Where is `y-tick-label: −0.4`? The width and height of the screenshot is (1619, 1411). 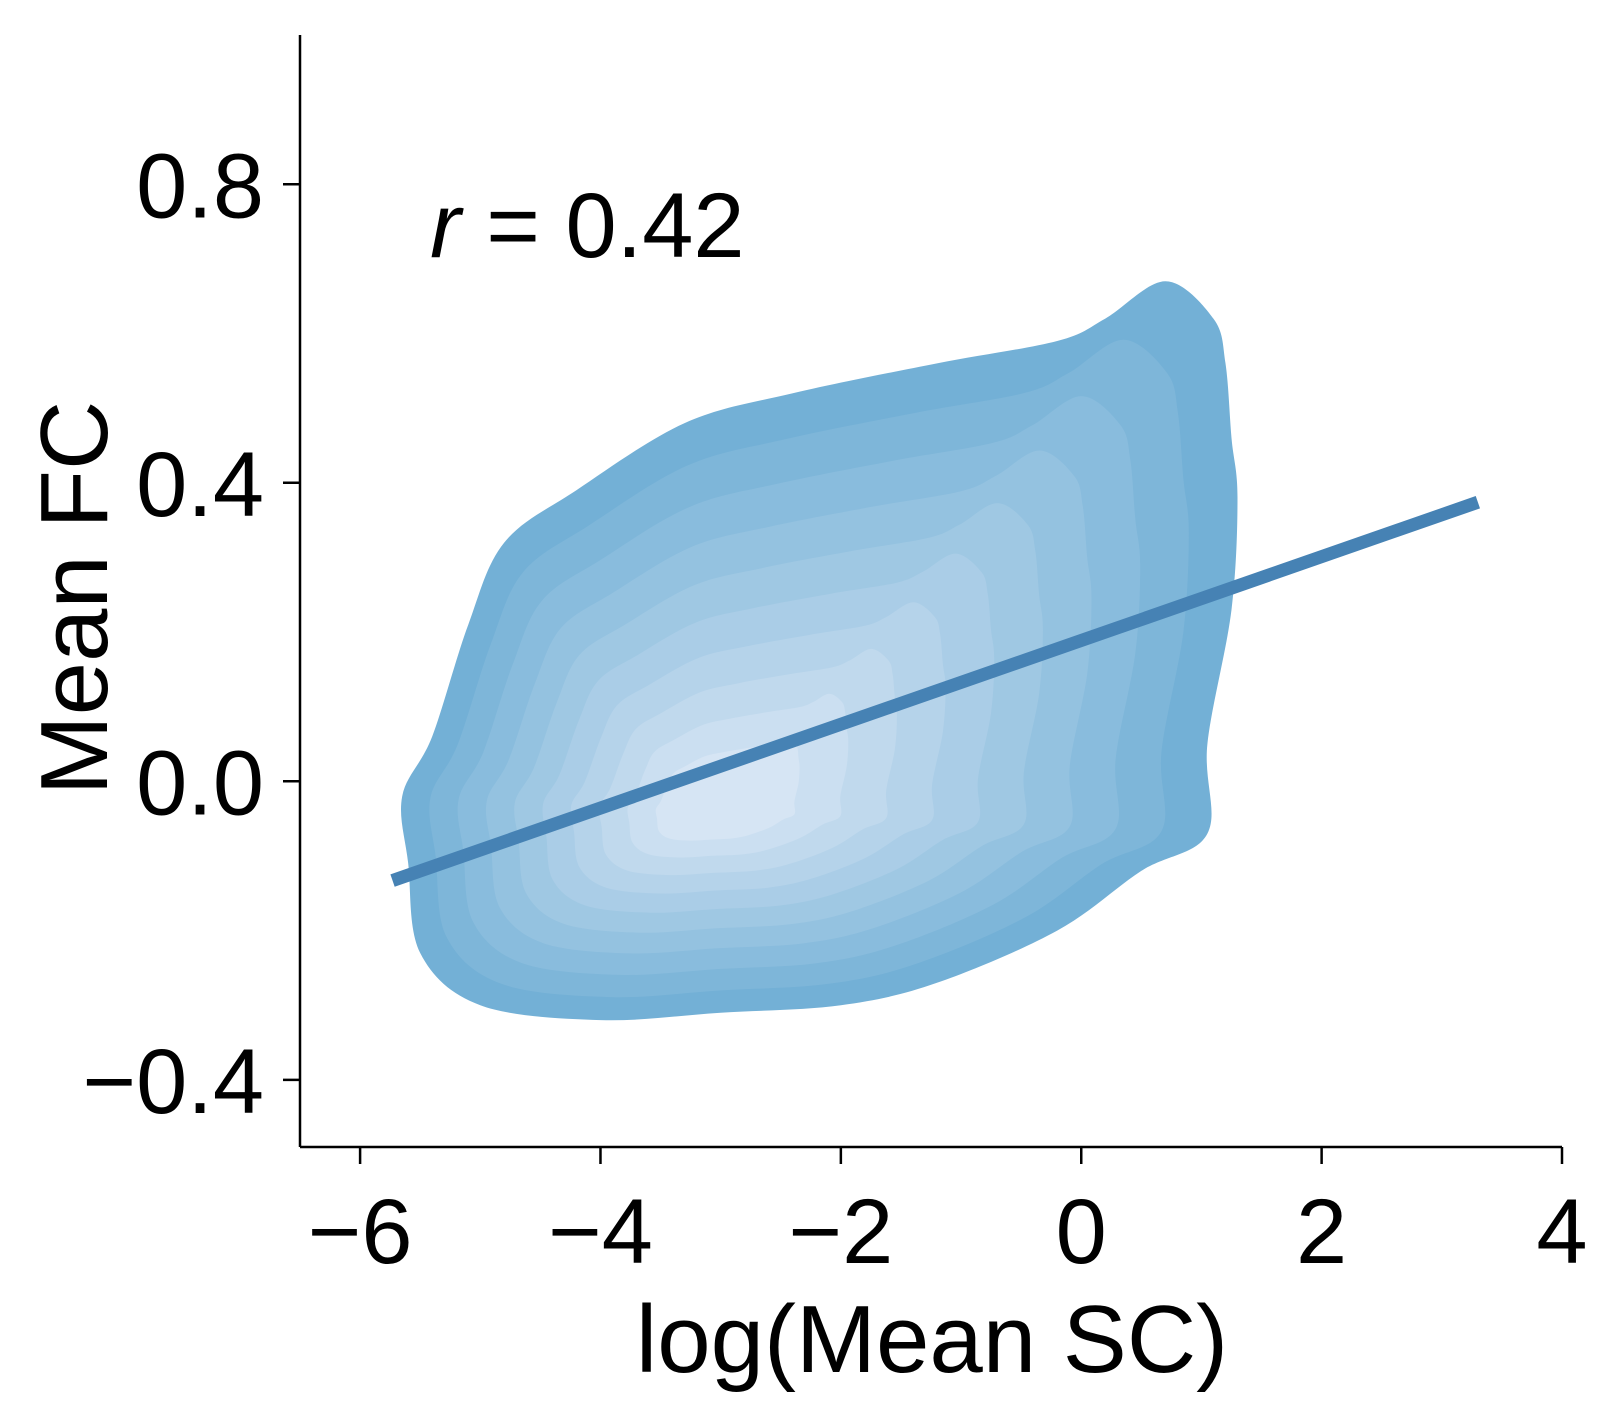
y-tick-label: −0.4 is located at coordinates (173, 1082).